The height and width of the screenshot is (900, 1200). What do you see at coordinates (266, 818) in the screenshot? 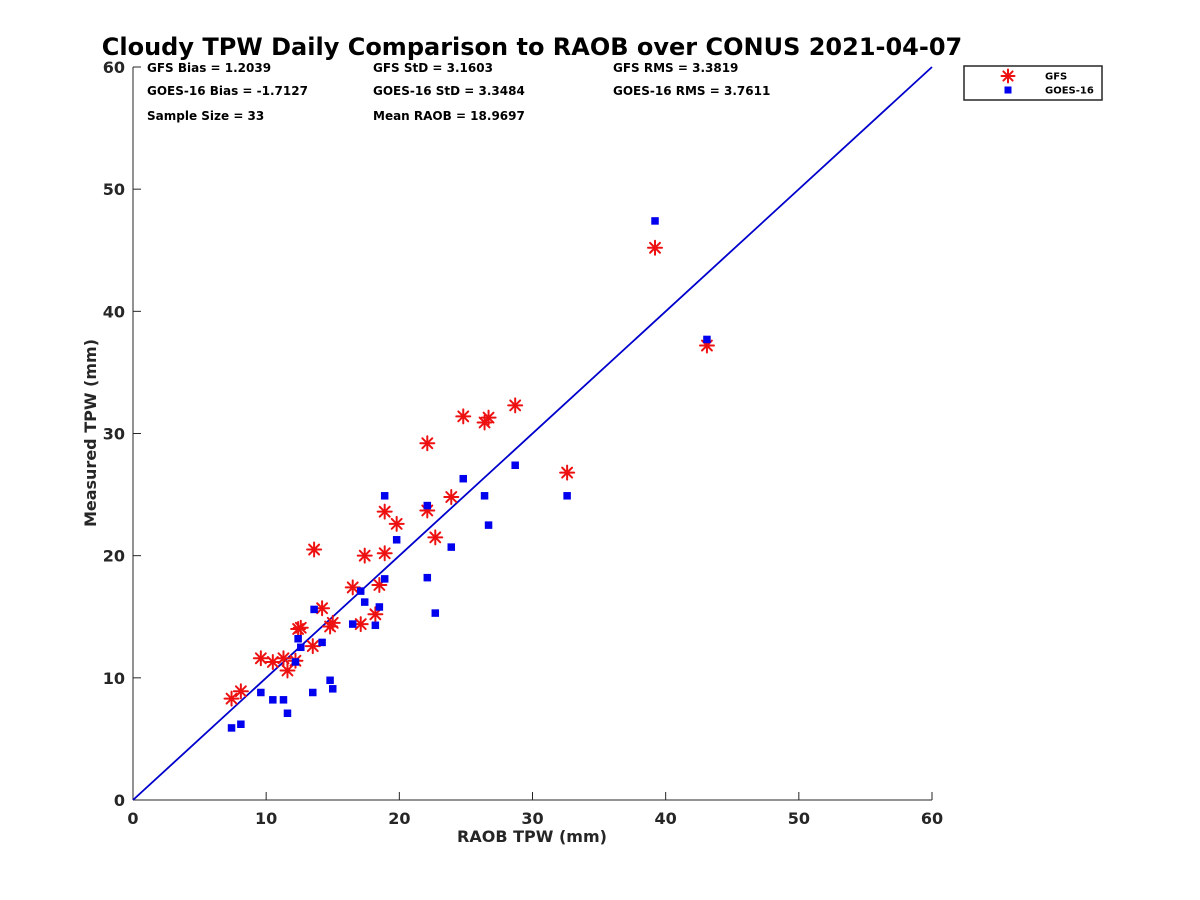
I see `x-tick-label: 10` at bounding box center [266, 818].